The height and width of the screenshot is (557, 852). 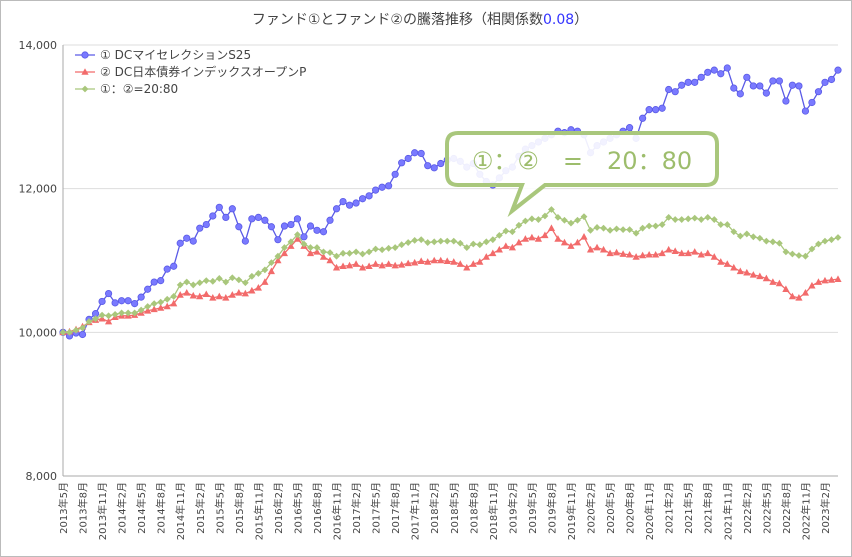 I want to click on x-tick-label: 2022年11月, so click(x=805, y=511).